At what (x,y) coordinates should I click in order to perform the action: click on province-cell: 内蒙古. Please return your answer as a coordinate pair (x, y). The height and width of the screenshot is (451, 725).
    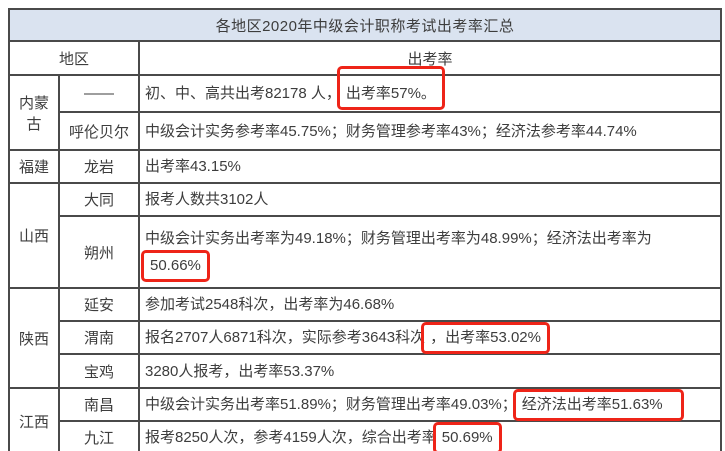
    Looking at the image, I should click on (34, 112).